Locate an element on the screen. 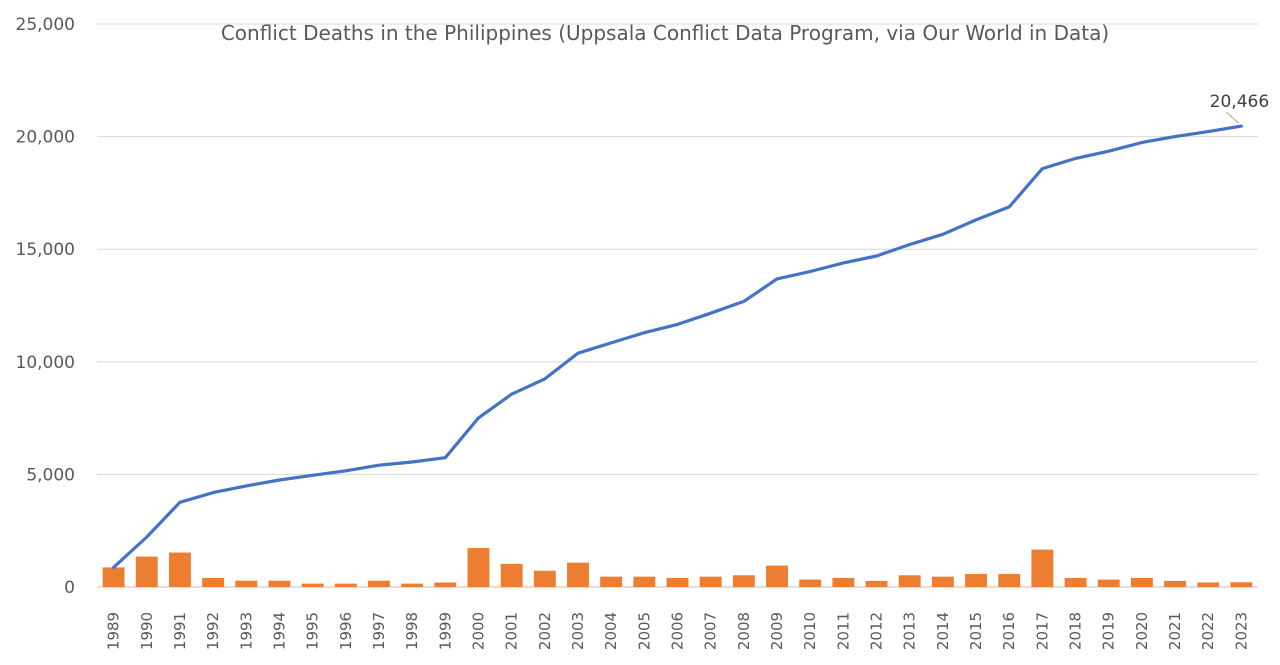 This screenshot has width=1280, height=665. y-tick-label: 0 is located at coordinates (69, 588).